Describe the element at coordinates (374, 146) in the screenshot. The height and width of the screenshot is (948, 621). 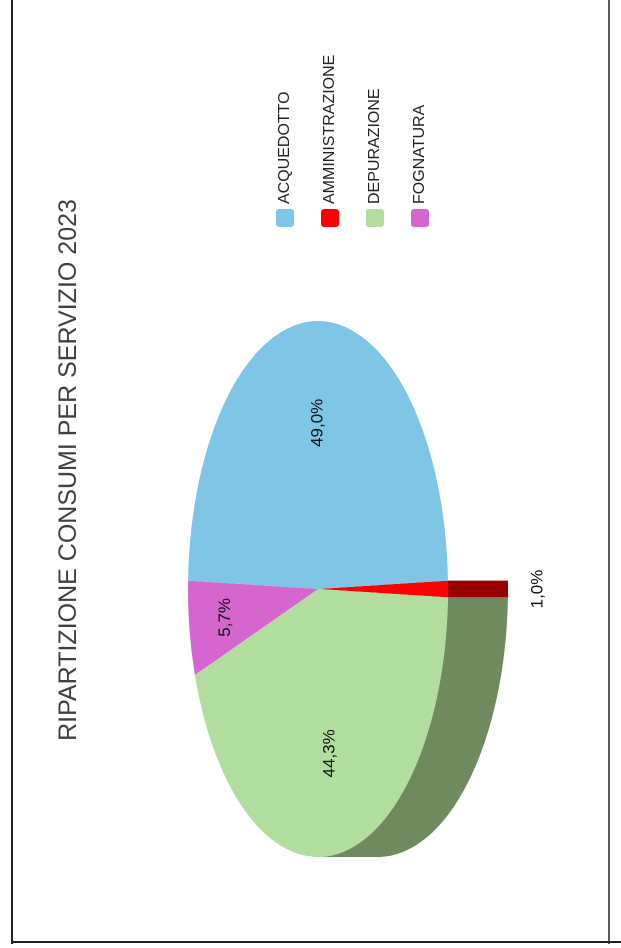
I see `legend-label-depurazione: DEPURAZIONE` at that location.